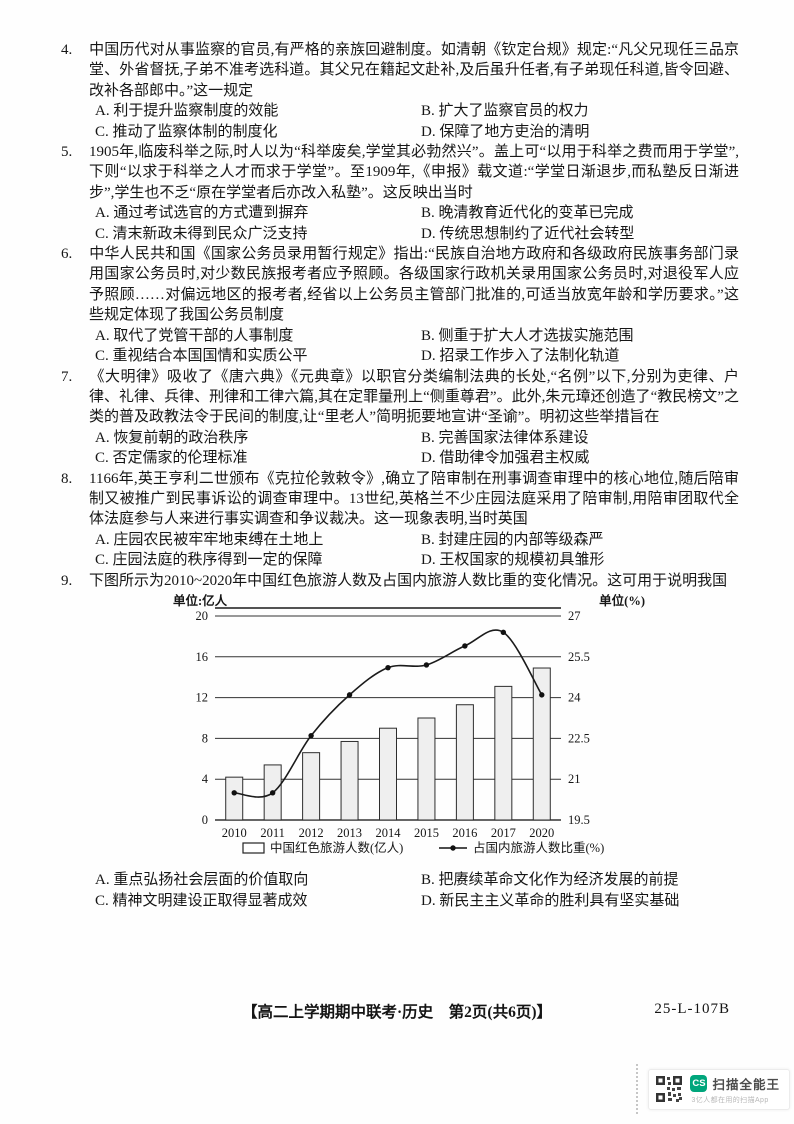 The height and width of the screenshot is (1124, 794). What do you see at coordinates (202, 213) in the screenshot?
I see `option-a: A. 通过考试选官的方式遭到摒弃` at bounding box center [202, 213].